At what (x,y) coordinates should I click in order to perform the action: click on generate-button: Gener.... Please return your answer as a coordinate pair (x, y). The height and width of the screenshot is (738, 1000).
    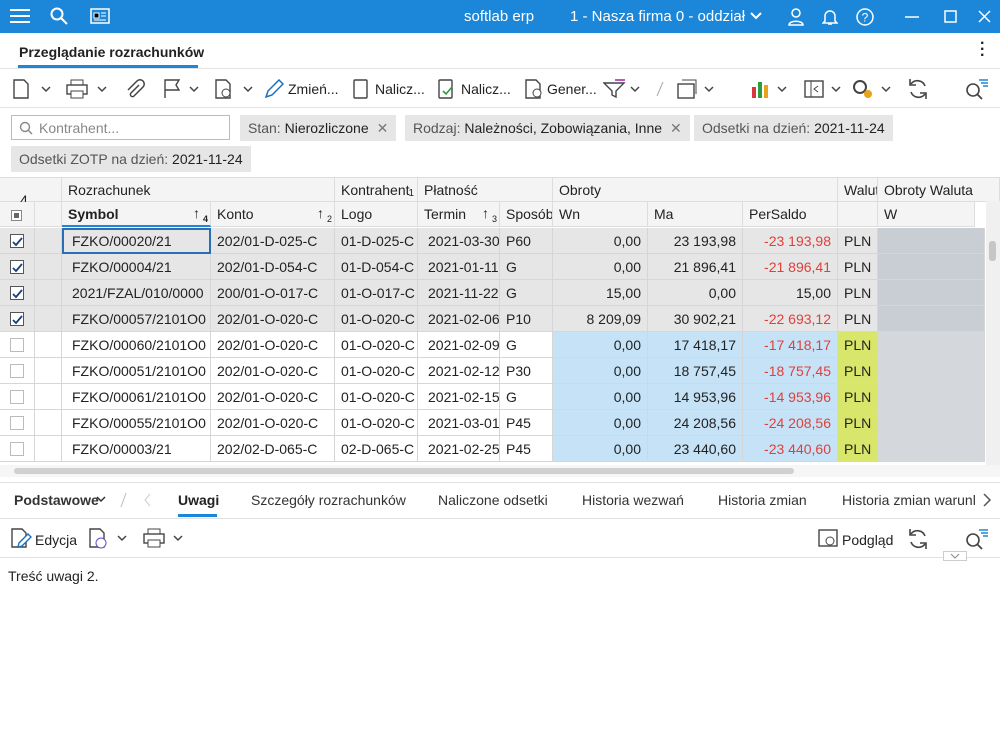
    Looking at the image, I should click on (572, 89).